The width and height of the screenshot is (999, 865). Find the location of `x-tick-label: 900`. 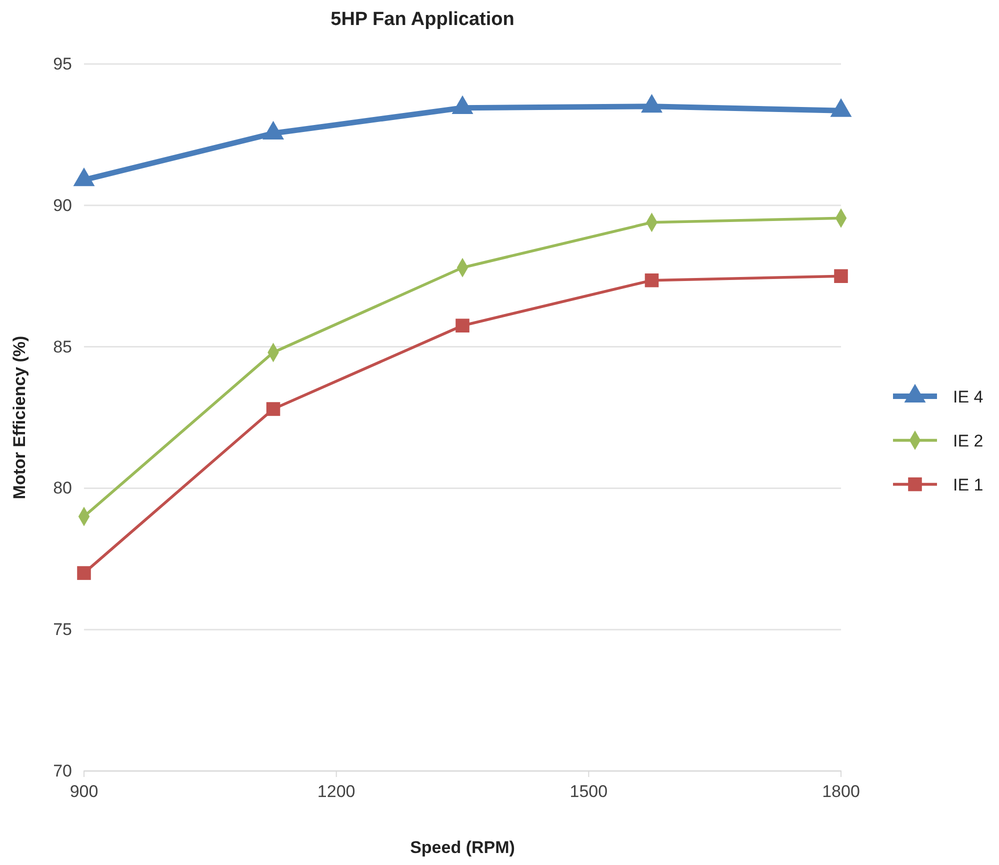

x-tick-label: 900 is located at coordinates (84, 792).